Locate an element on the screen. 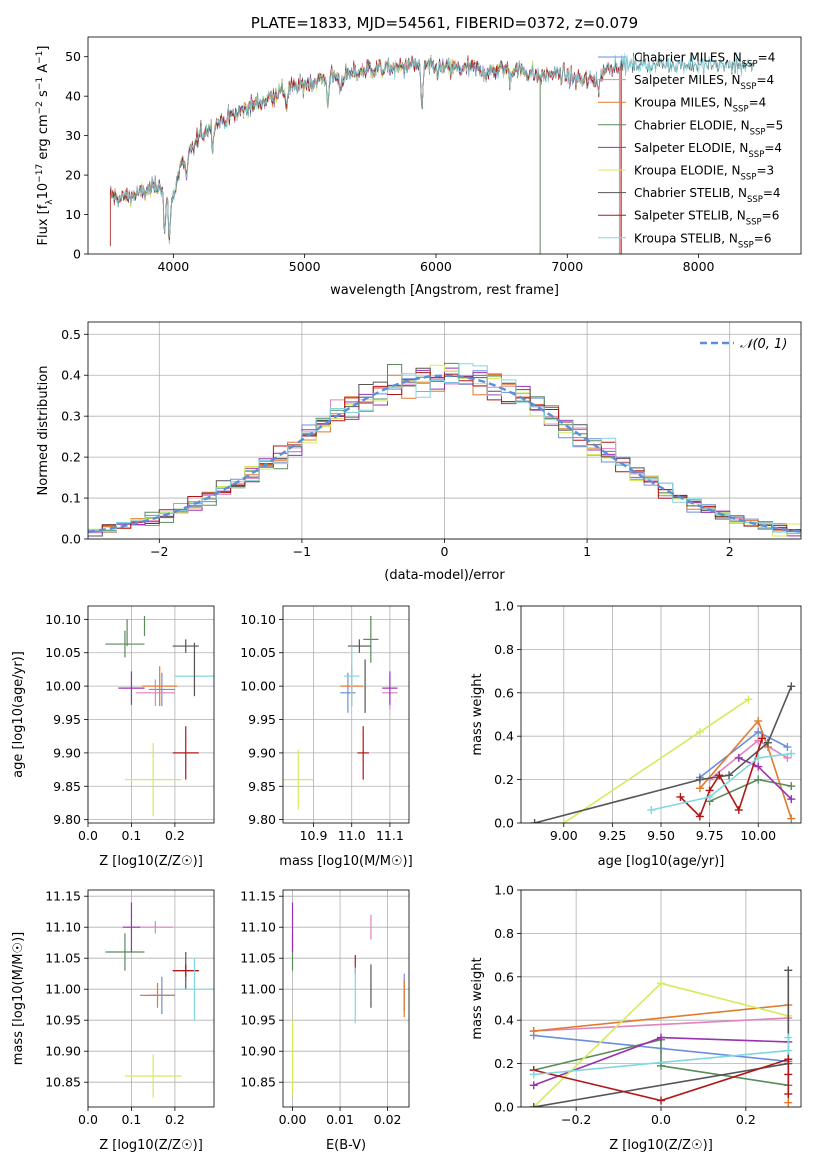 This screenshot has width=819, height=1170. x-tick-label: 0.1 is located at coordinates (132, 1119).